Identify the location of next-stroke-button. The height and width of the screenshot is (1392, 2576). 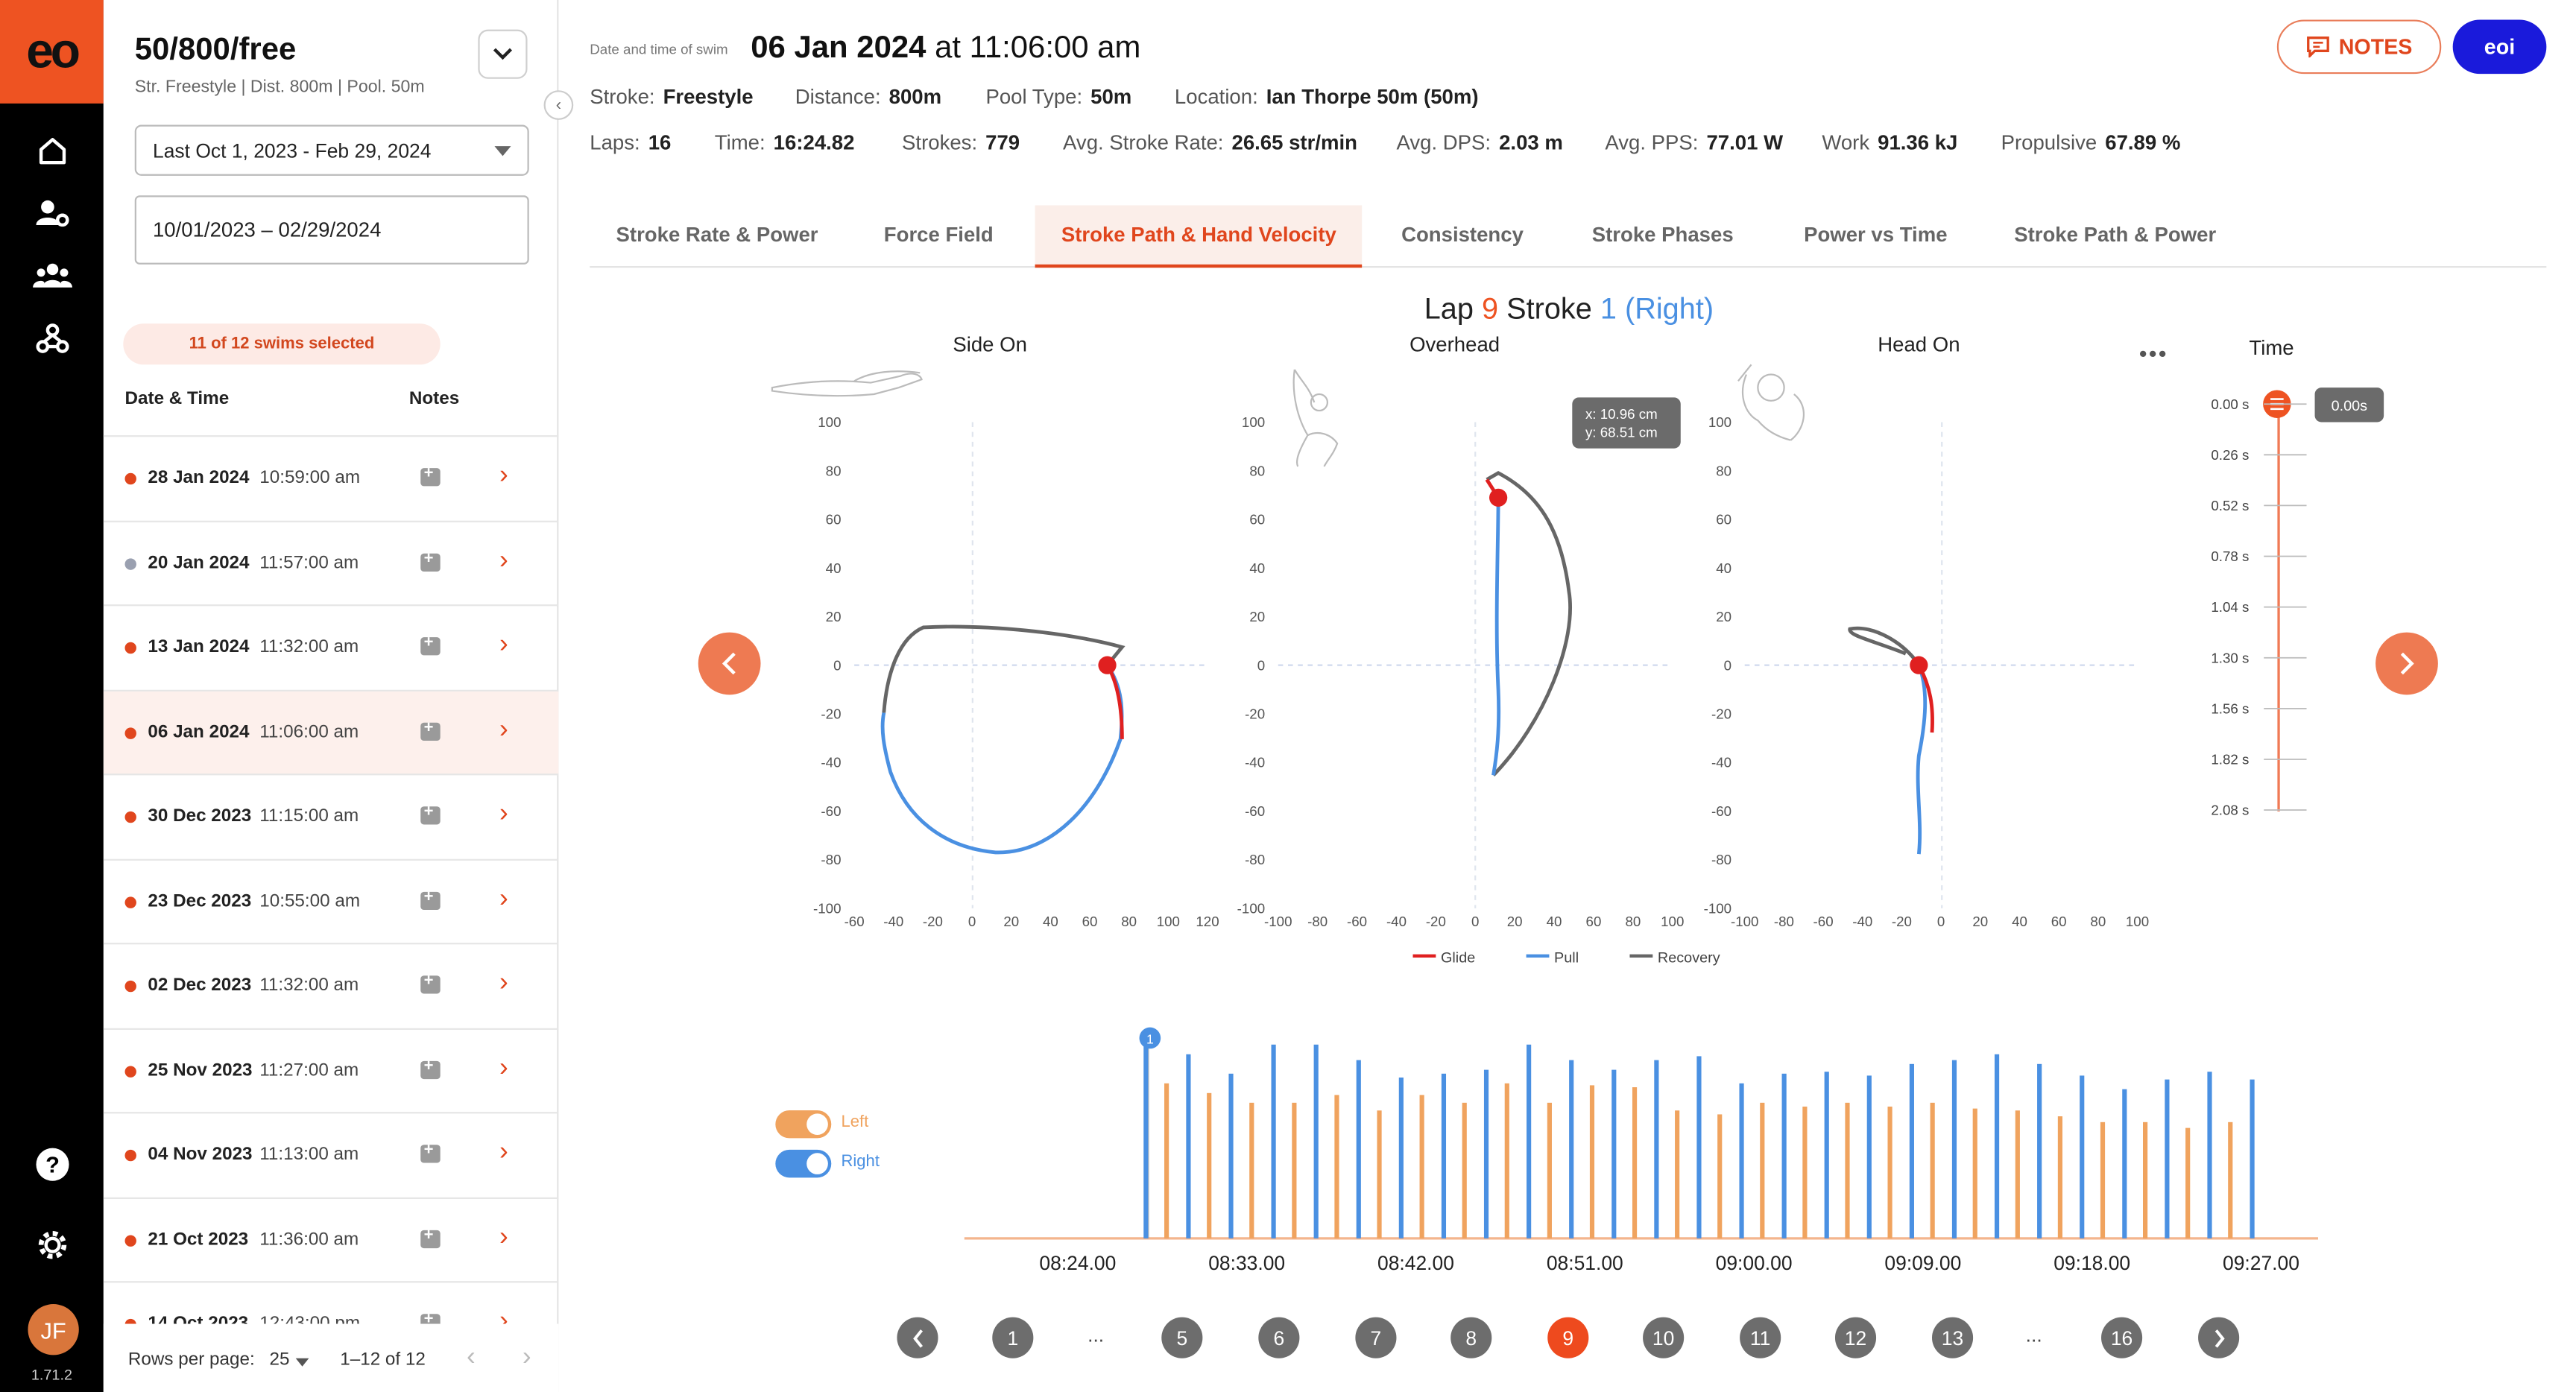
(2406, 663).